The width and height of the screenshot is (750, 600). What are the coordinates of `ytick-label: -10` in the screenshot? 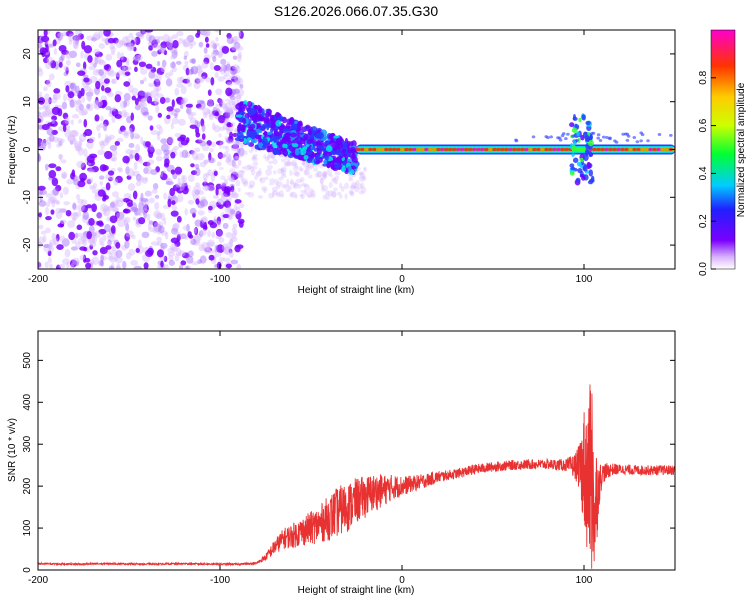 It's located at (27, 197).